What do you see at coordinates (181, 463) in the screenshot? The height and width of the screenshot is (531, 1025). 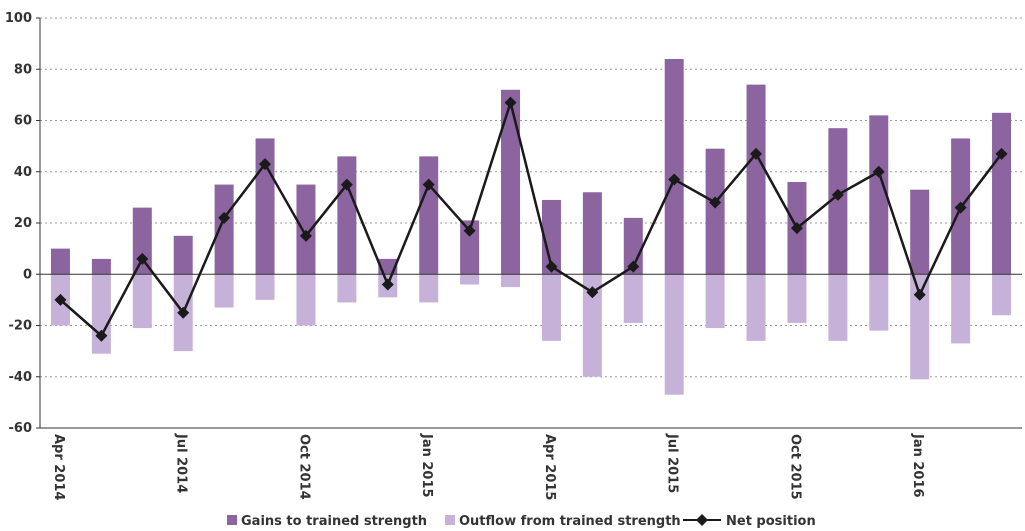 I see `x-tick-label: Jul 2014` at bounding box center [181, 463].